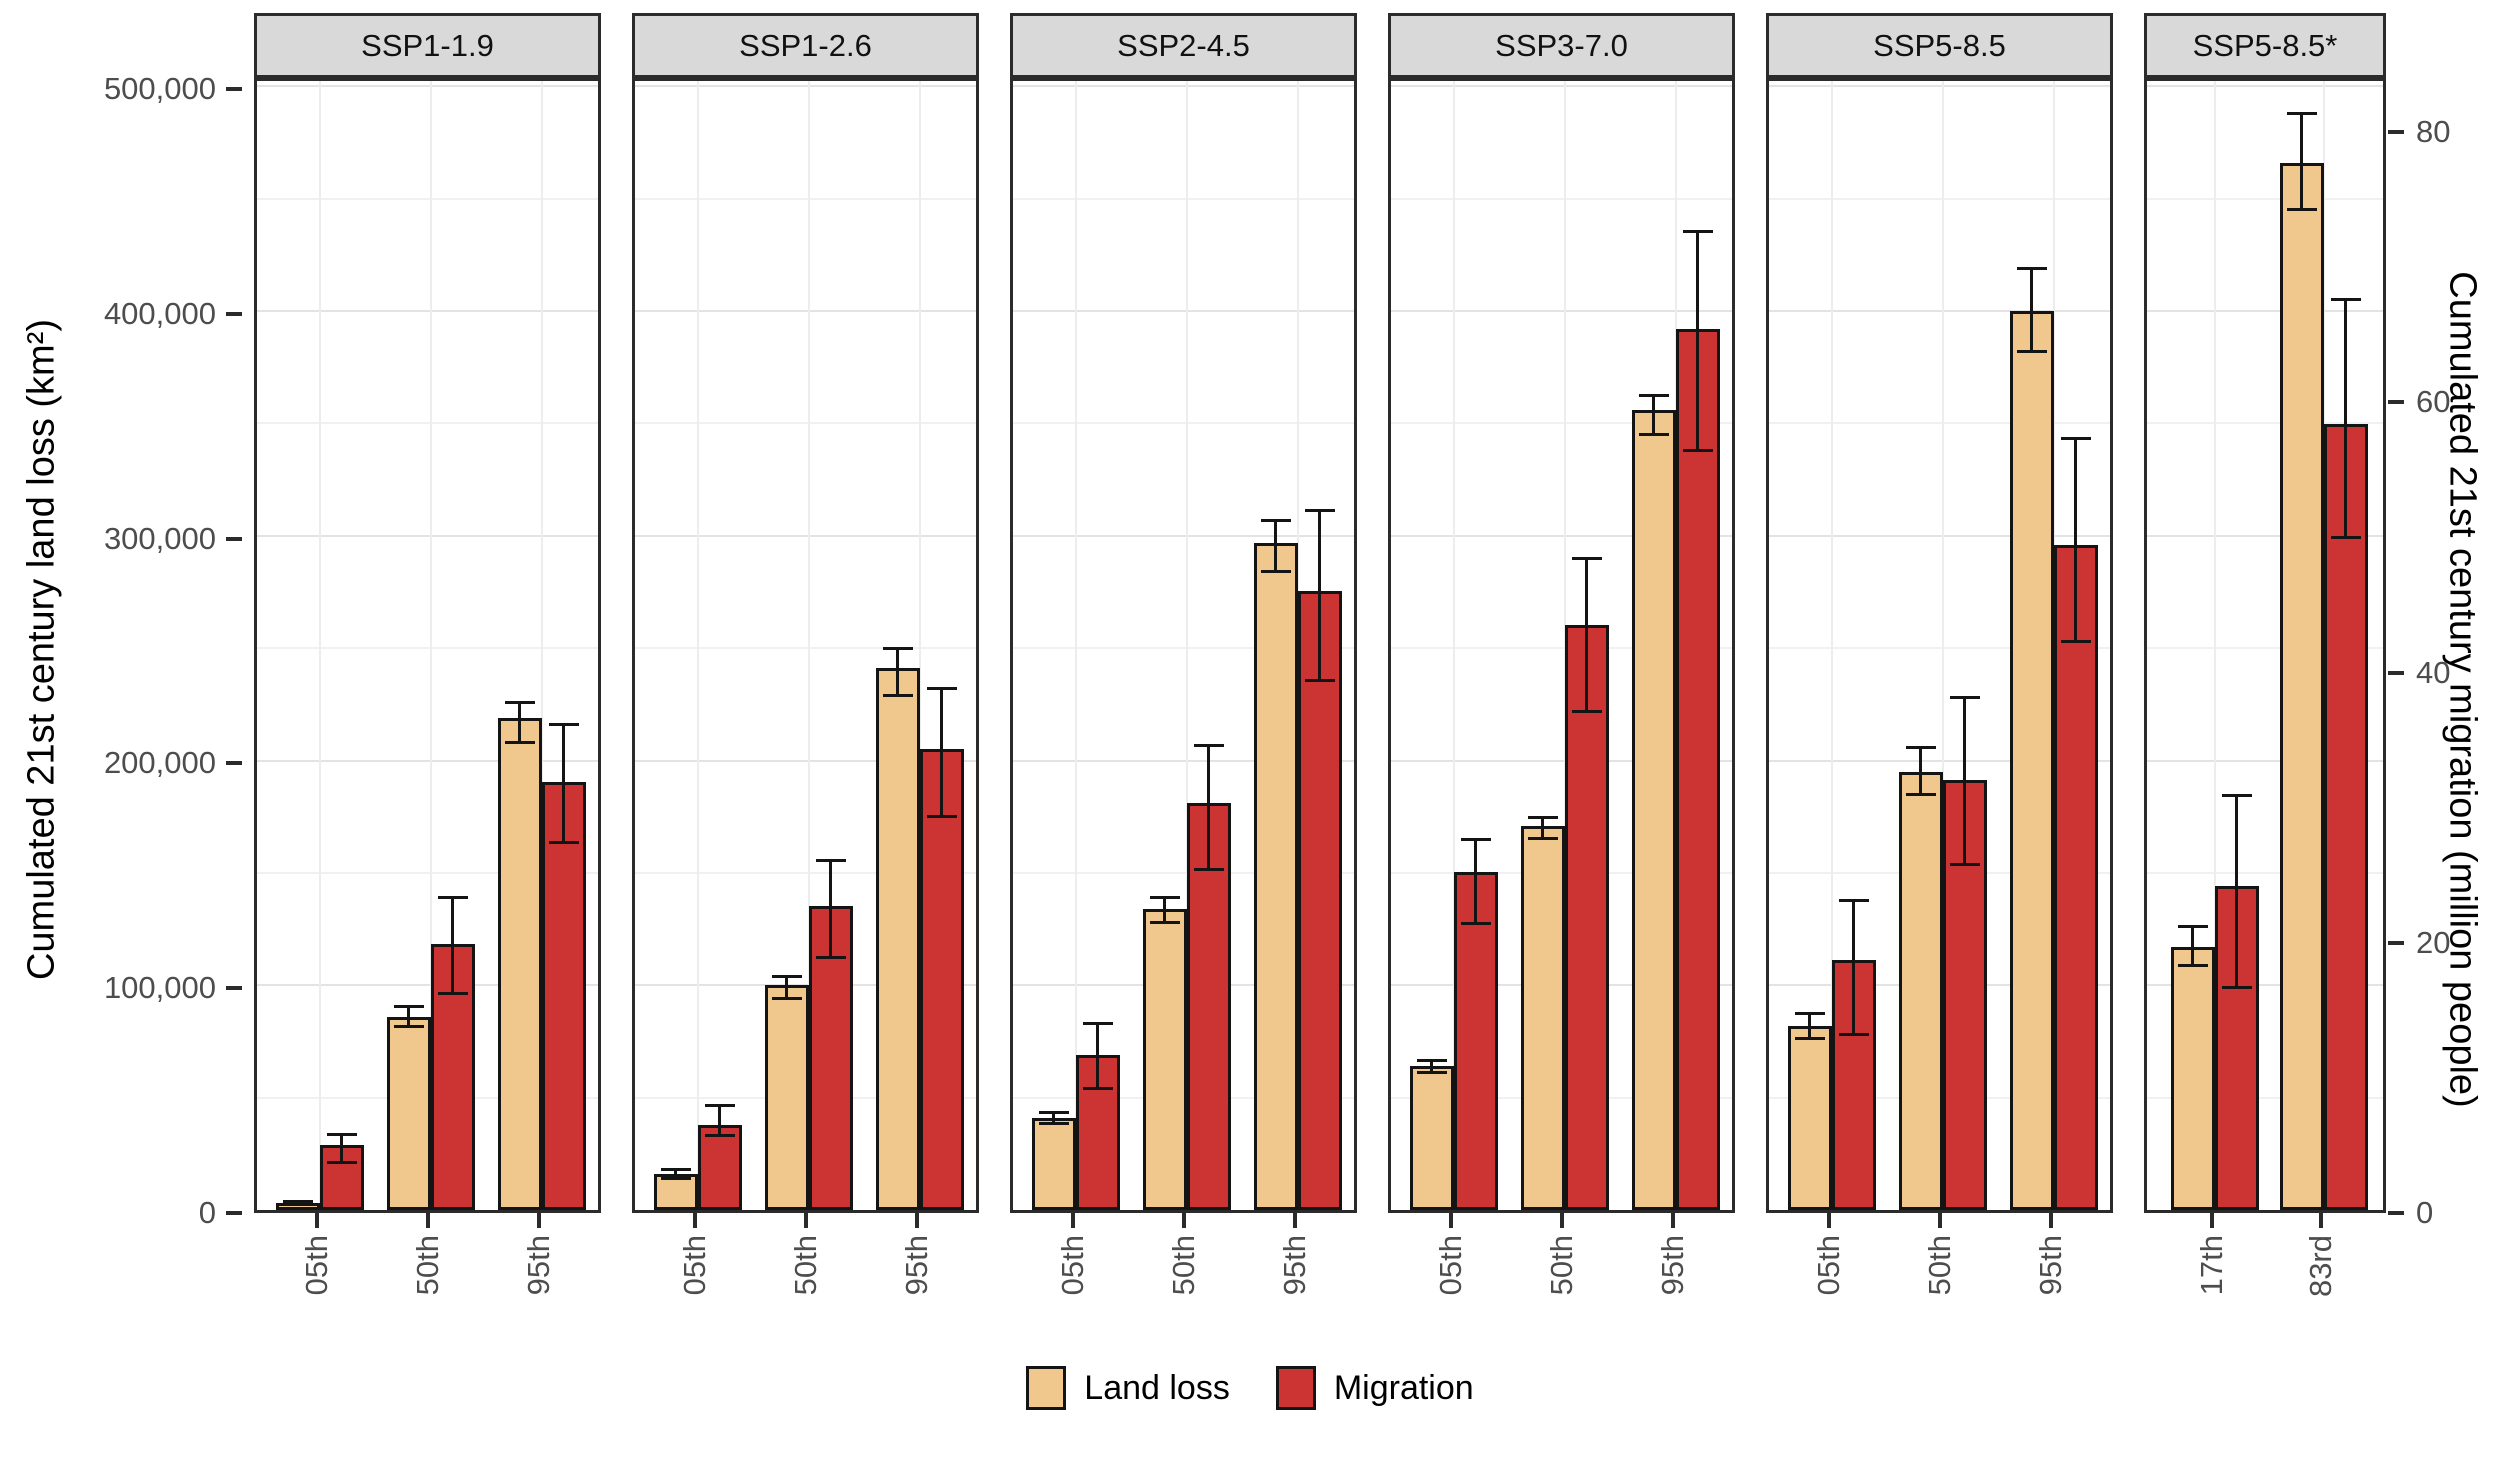 This screenshot has height=1458, width=2500. What do you see at coordinates (1250, 1388) in the screenshot?
I see `legend: Land loss Migration` at bounding box center [1250, 1388].